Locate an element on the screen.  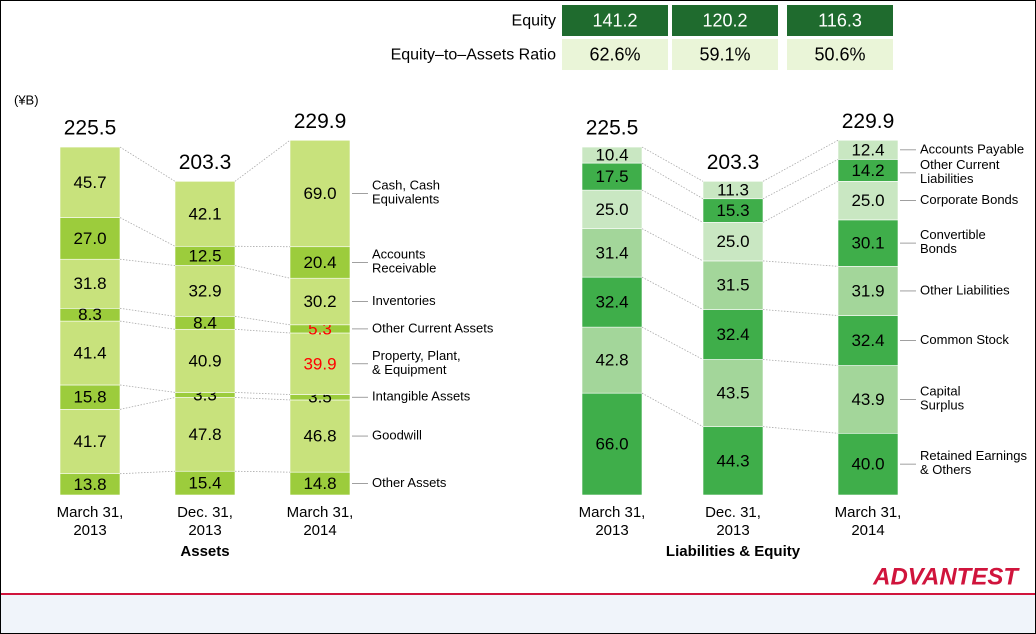
value-label: 31.5 is located at coordinates (732, 285).